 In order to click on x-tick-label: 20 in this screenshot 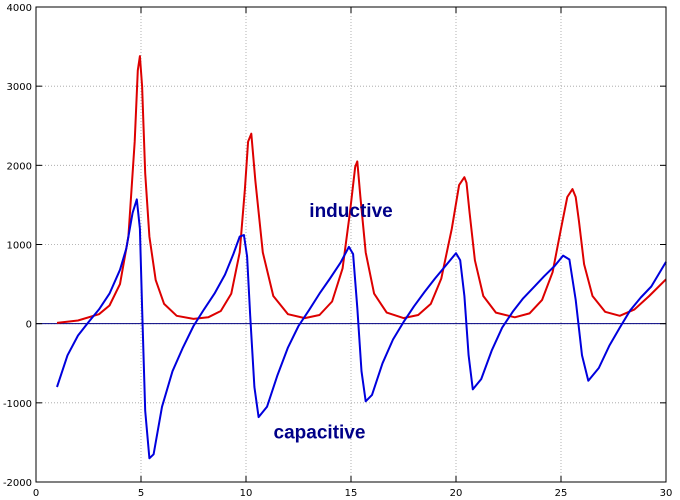, I will do `click(456, 493)`.